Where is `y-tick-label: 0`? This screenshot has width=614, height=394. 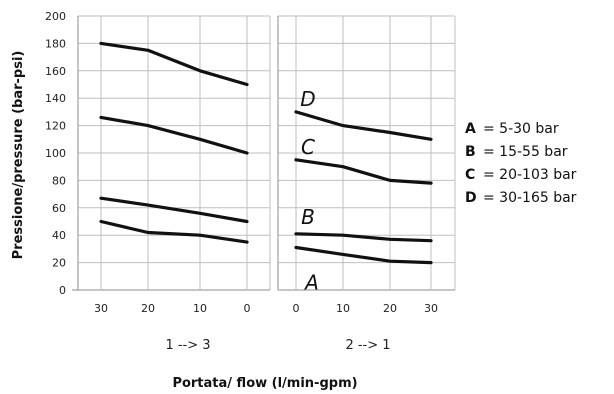
y-tick-label: 0 is located at coordinates (62, 290).